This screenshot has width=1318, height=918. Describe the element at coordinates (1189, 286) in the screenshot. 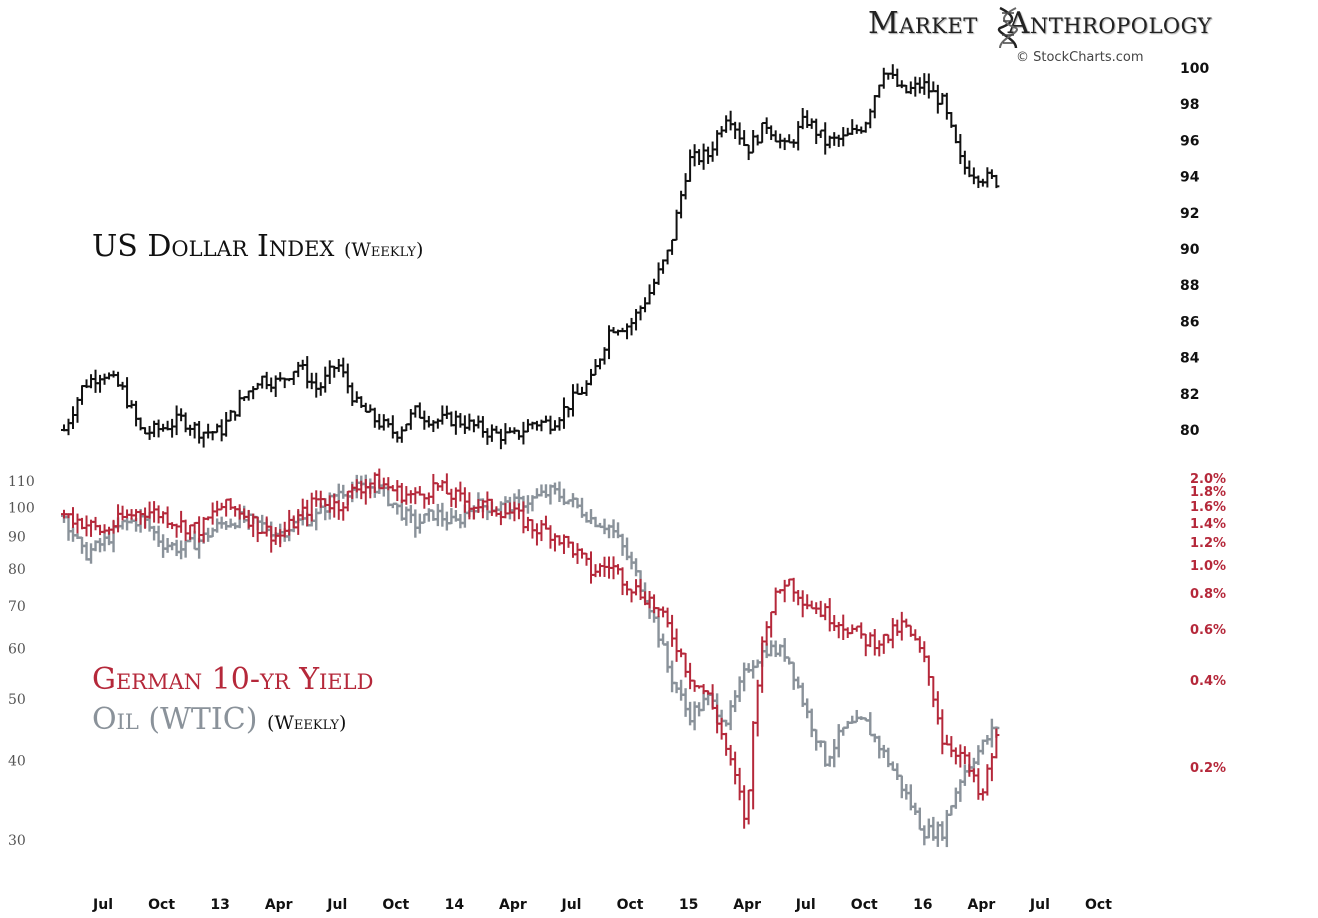

I see `usd-tick-label: 88` at that location.